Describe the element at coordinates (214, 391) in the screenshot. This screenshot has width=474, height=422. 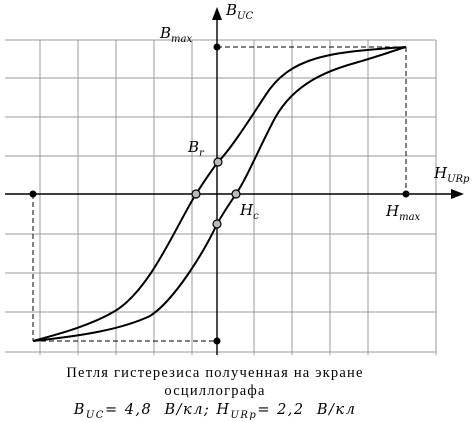
I see `caption-line-2: осциллографа` at that location.